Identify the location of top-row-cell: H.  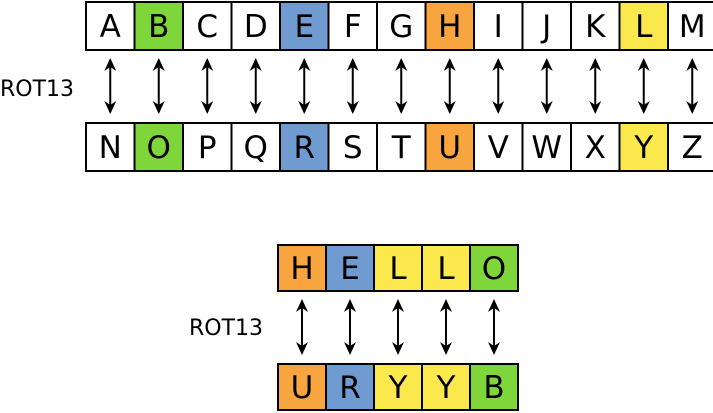
(449, 26).